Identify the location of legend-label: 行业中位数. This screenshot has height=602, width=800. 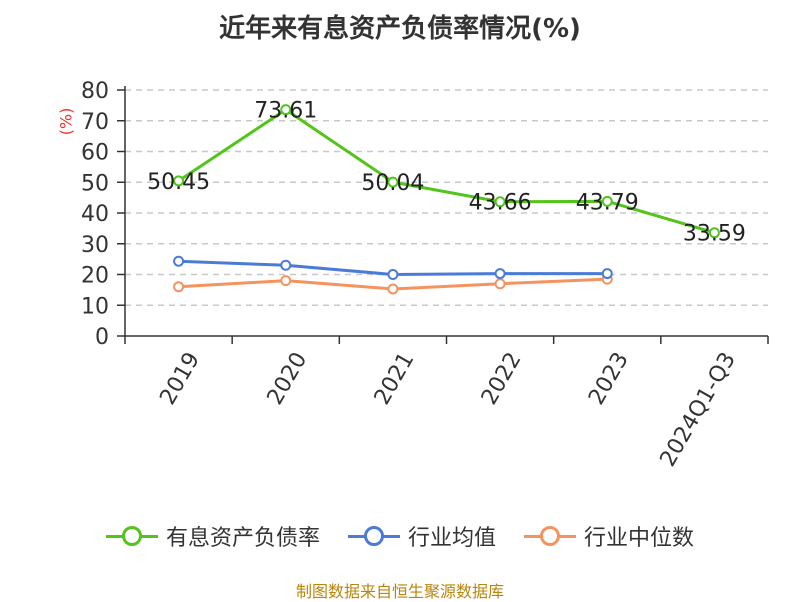
(639, 538).